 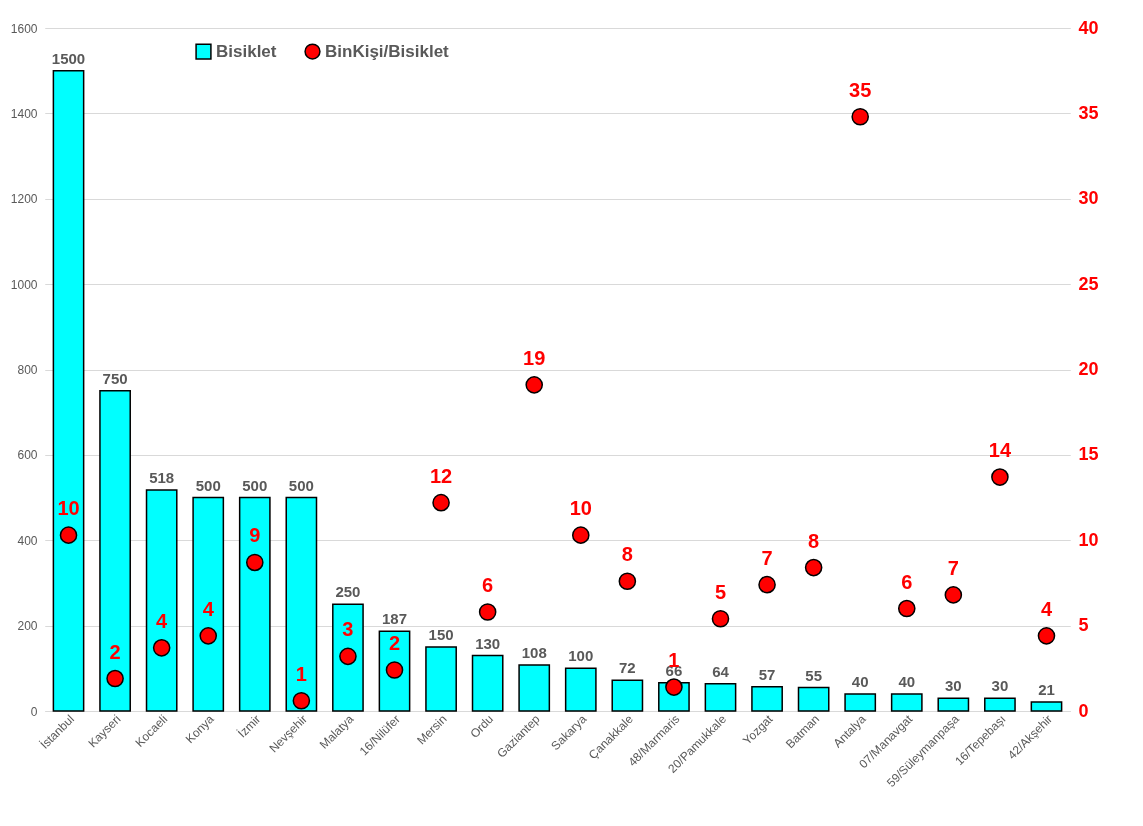 What do you see at coordinates (1088, 369) in the screenshot?
I see `y2-tick-label: 20` at bounding box center [1088, 369].